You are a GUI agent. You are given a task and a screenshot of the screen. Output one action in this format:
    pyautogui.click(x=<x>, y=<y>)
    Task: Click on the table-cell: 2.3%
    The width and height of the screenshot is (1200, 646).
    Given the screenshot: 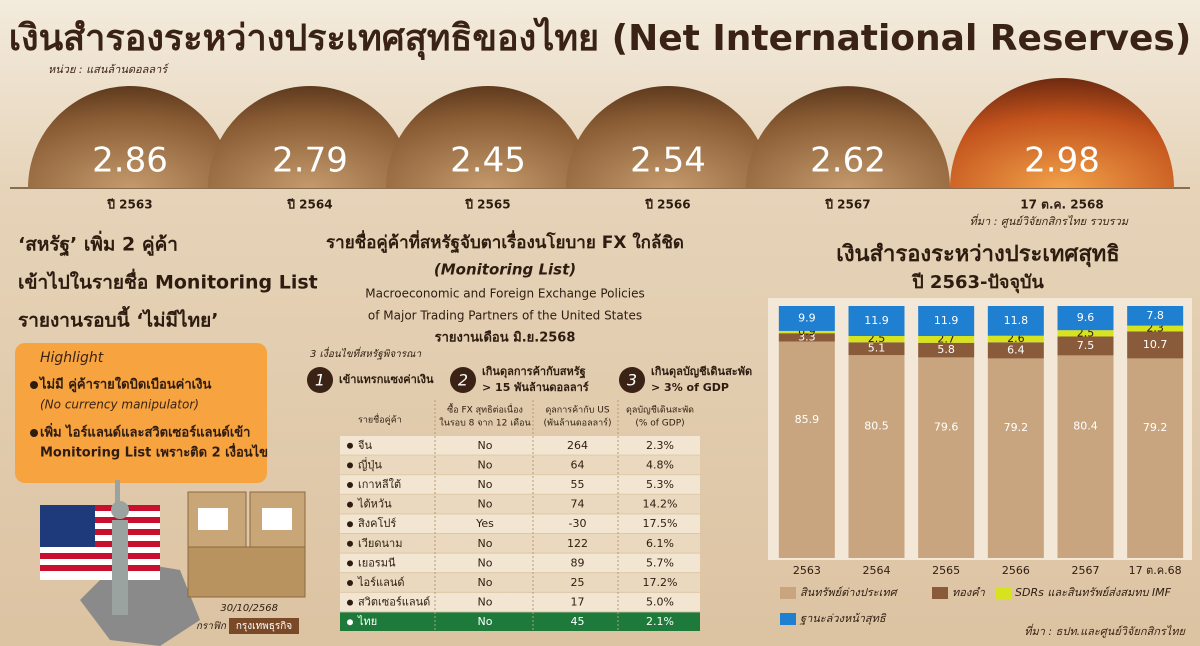 What is the action you would take?
    pyautogui.click(x=660, y=445)
    